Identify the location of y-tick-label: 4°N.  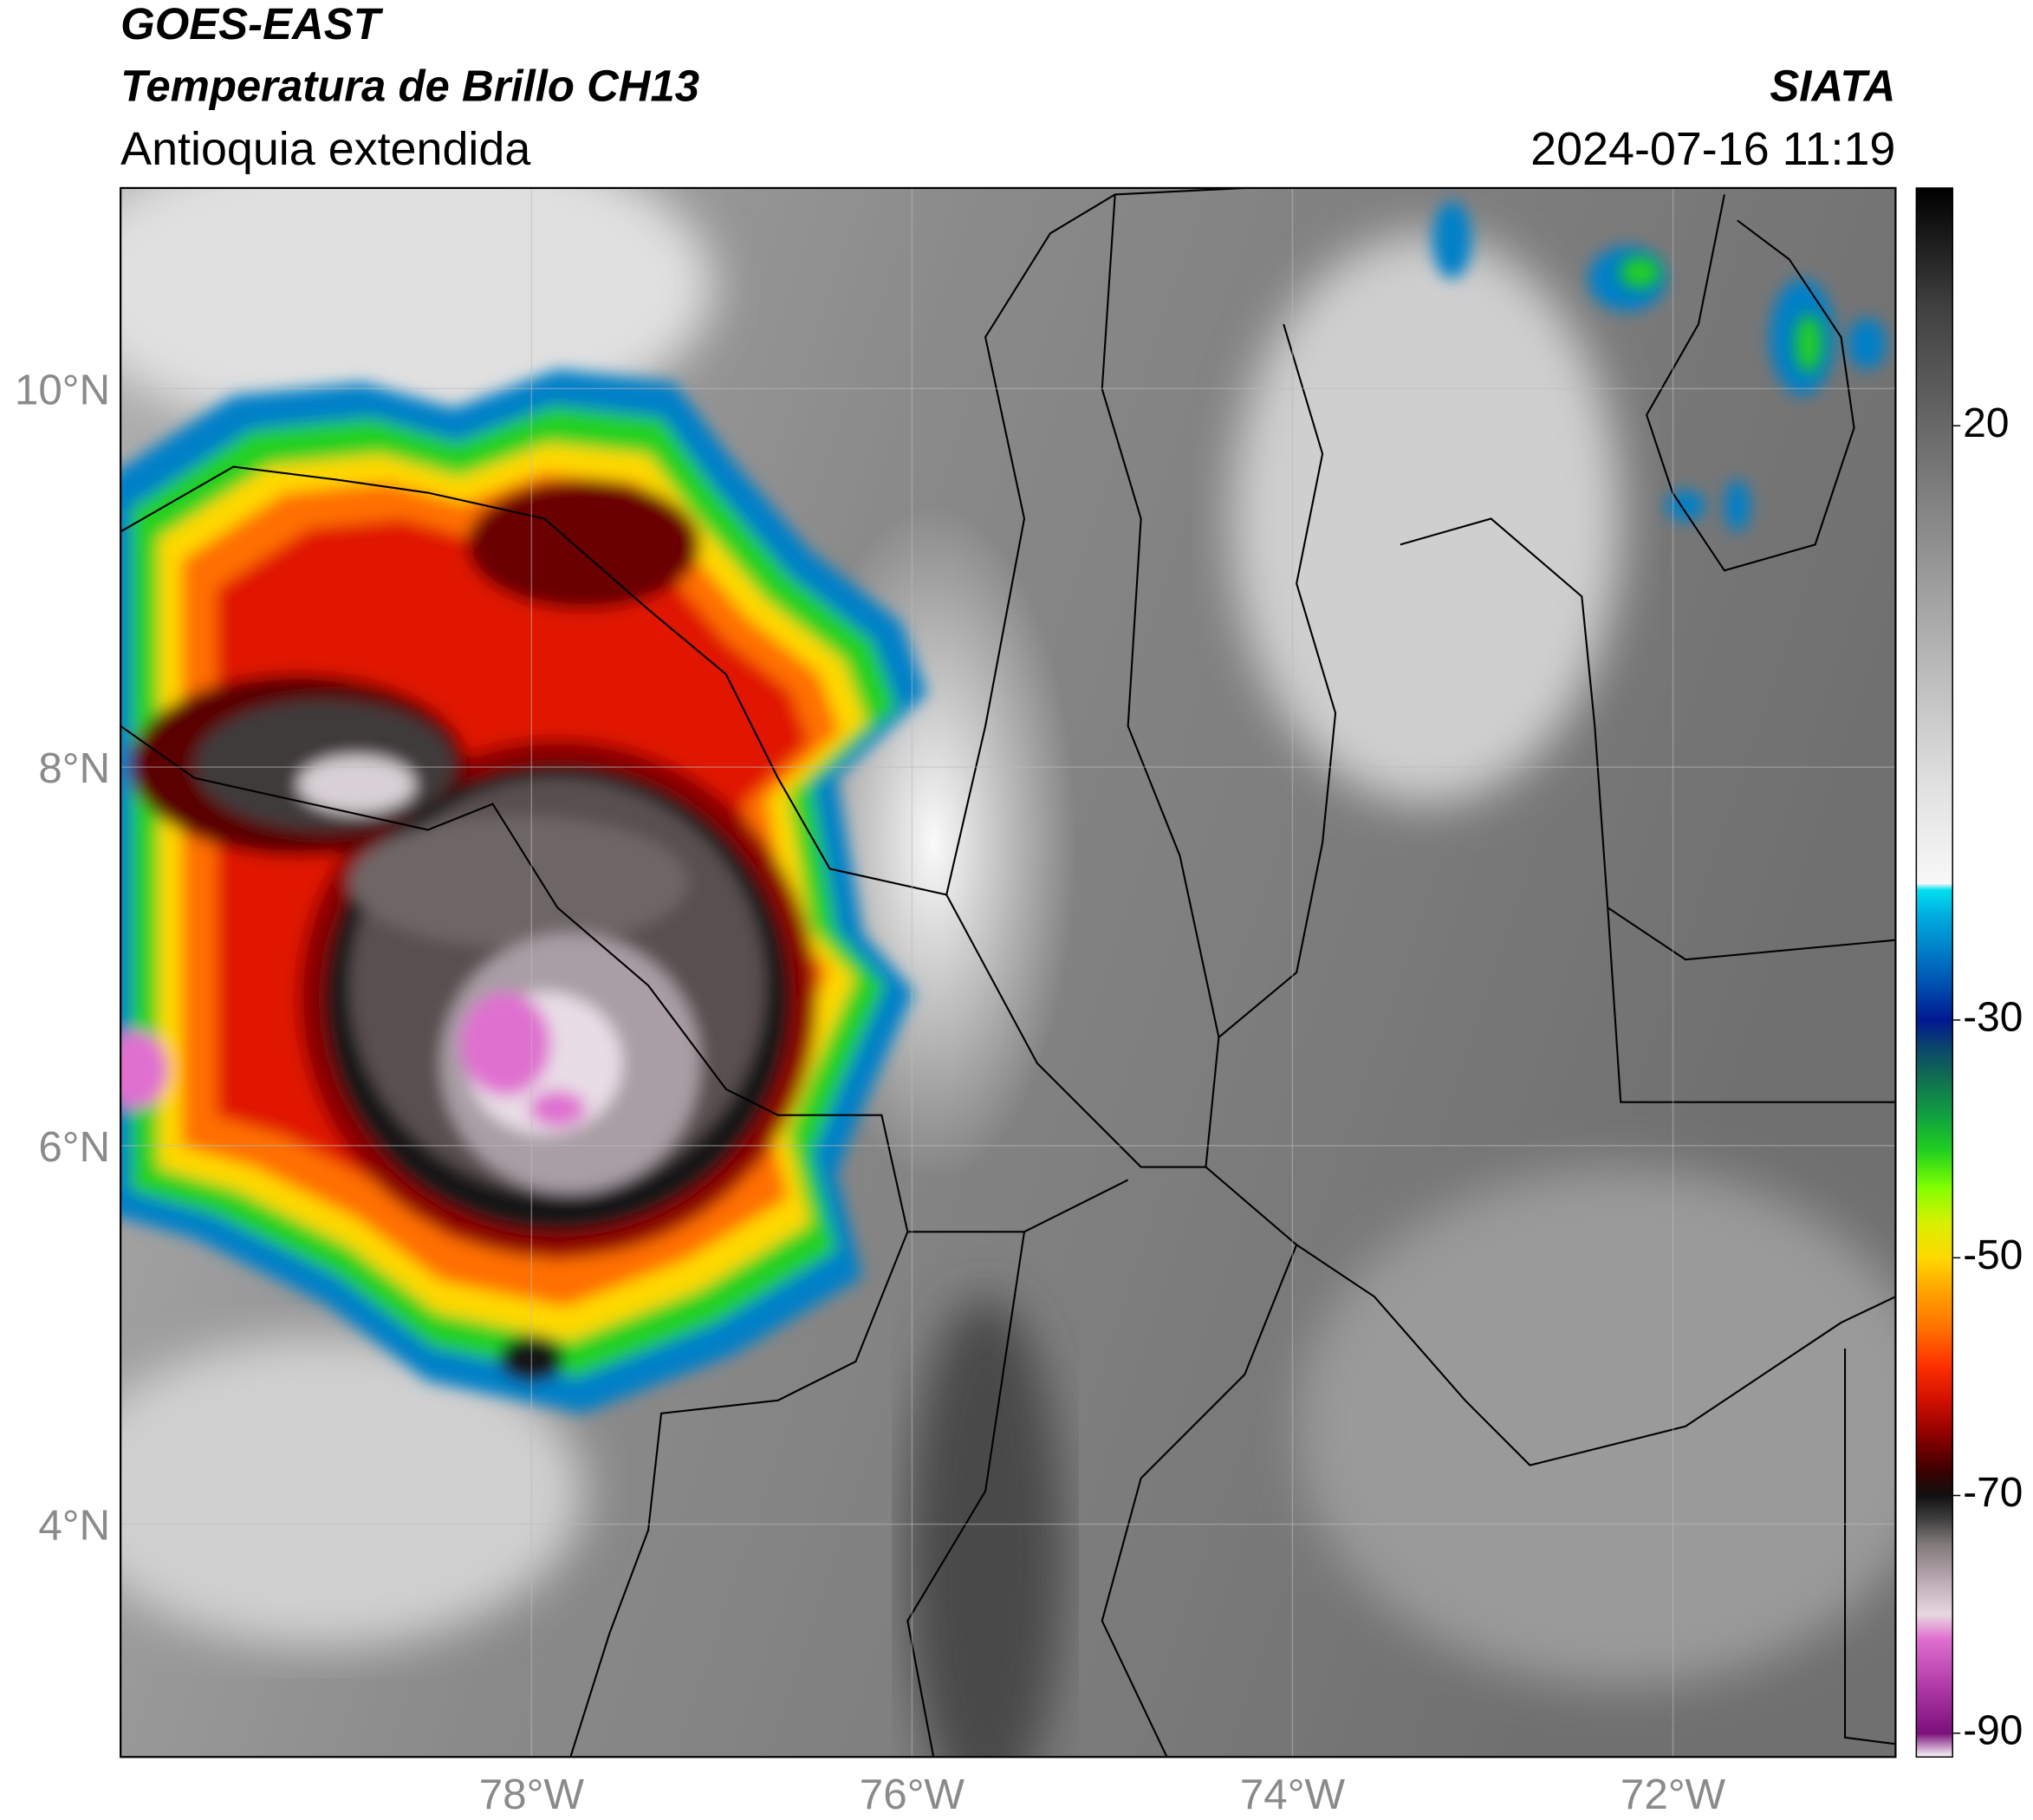
(74, 1526).